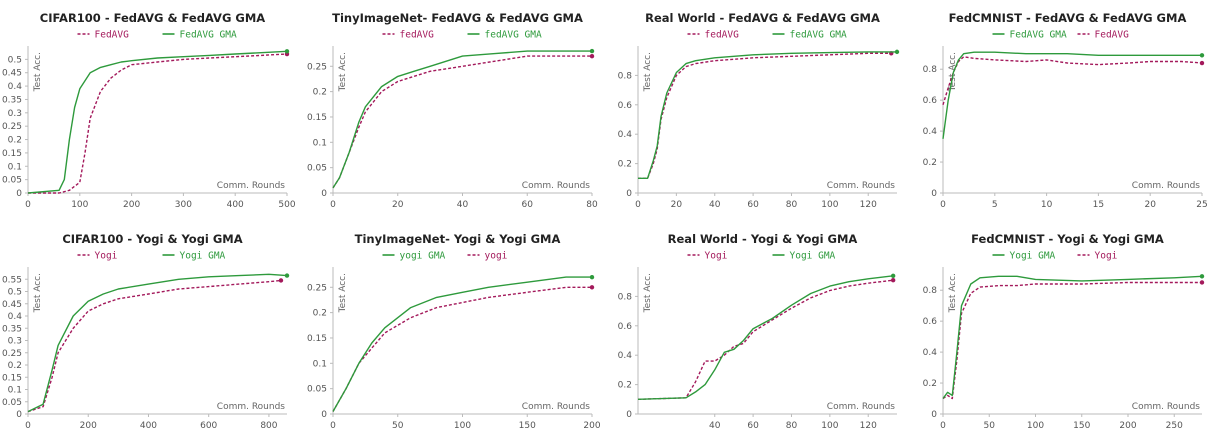  What do you see at coordinates (930, 291) in the screenshot?
I see `y-tick-label: 0.8` at bounding box center [930, 291].